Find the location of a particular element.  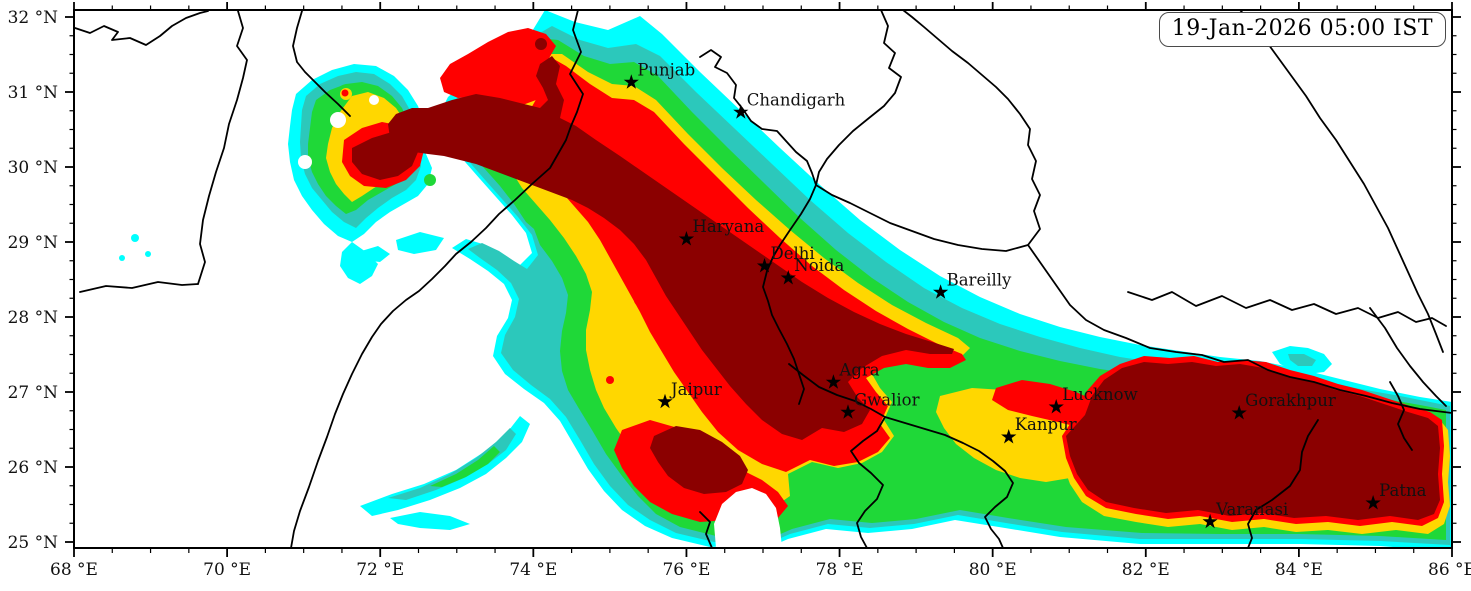

contour-darkred-se is located at coordinates (1253, 441).